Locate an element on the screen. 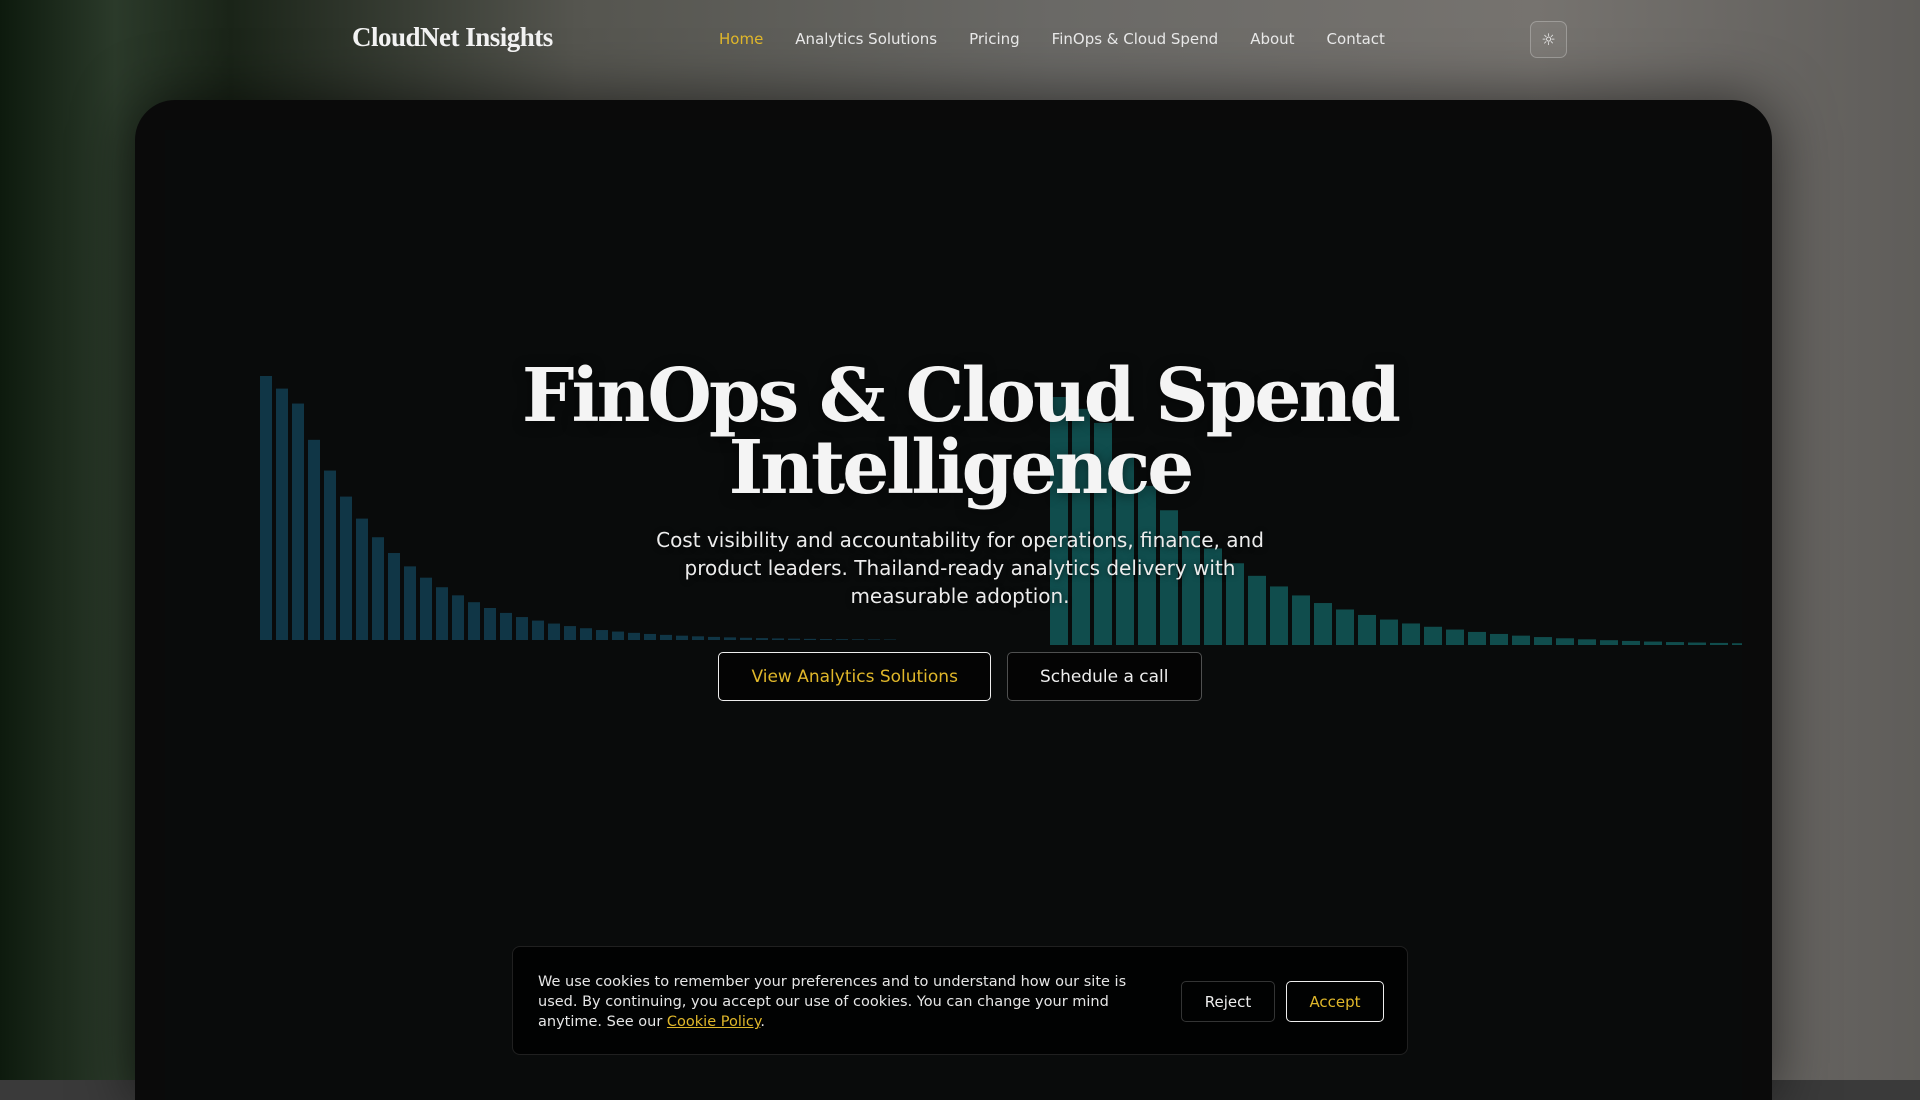 Image resolution: width=1920 pixels, height=1100 pixels. nav-contact: Contact is located at coordinates (1356, 39).